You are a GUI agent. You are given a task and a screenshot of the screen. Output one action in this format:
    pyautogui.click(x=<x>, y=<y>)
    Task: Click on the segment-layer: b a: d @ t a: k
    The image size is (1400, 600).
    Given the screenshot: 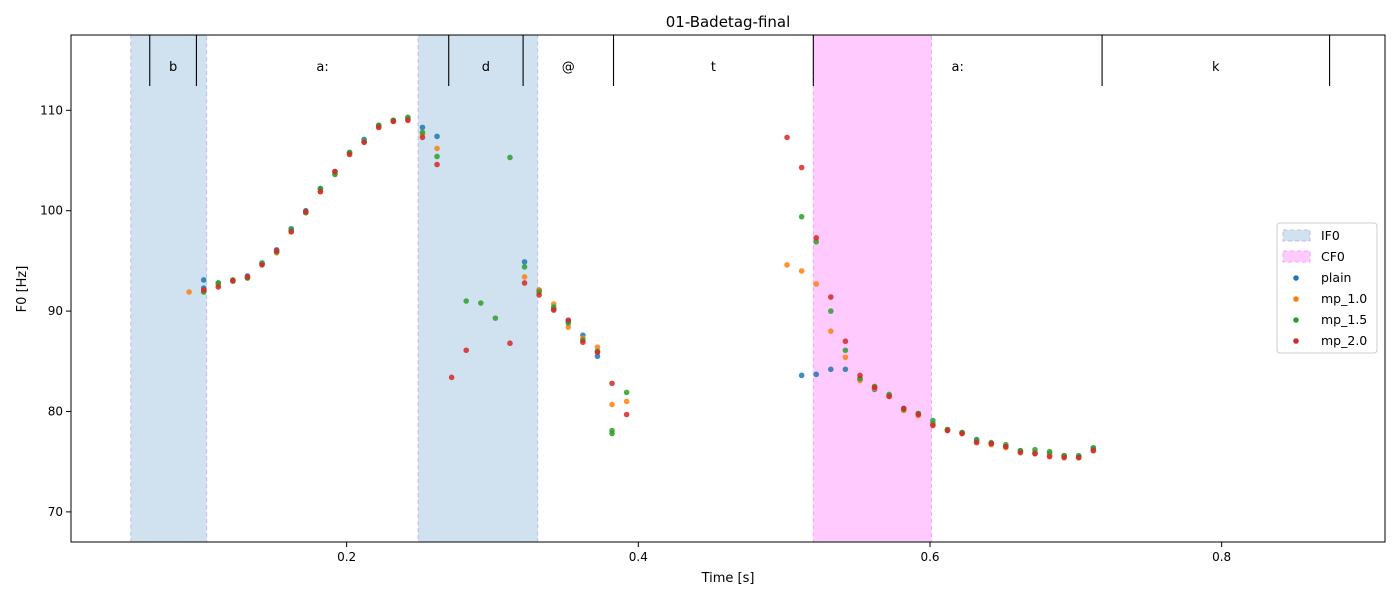 What is the action you would take?
    pyautogui.click(x=740, y=60)
    